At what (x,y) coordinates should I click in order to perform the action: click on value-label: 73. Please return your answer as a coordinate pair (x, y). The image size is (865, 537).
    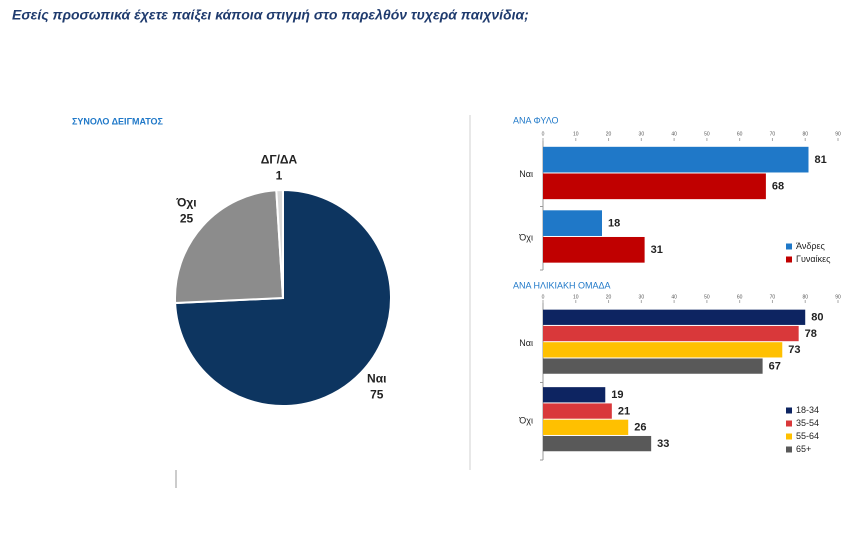
    Looking at the image, I should click on (794, 350).